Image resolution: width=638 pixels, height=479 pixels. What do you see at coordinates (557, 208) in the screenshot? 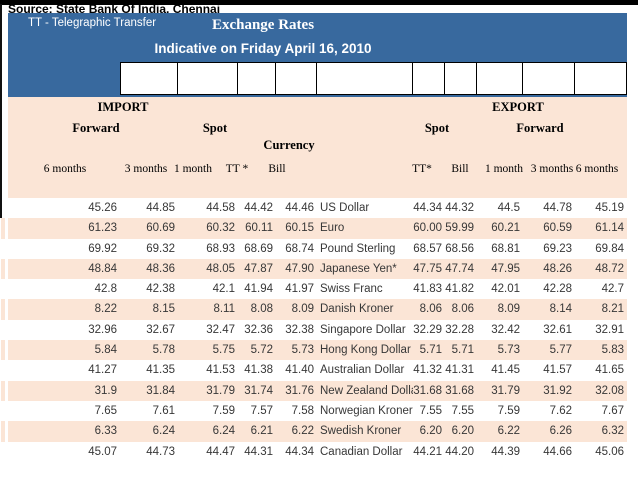
I see `export-3m-cell: 44.78` at bounding box center [557, 208].